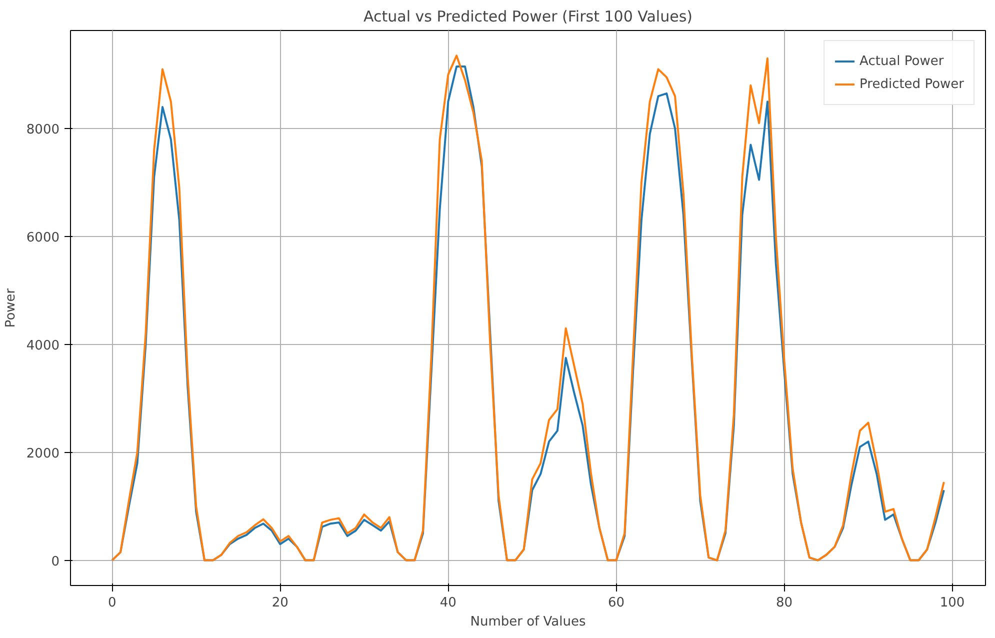 The width and height of the screenshot is (995, 638). I want to click on x-tick-label: 60, so click(616, 603).